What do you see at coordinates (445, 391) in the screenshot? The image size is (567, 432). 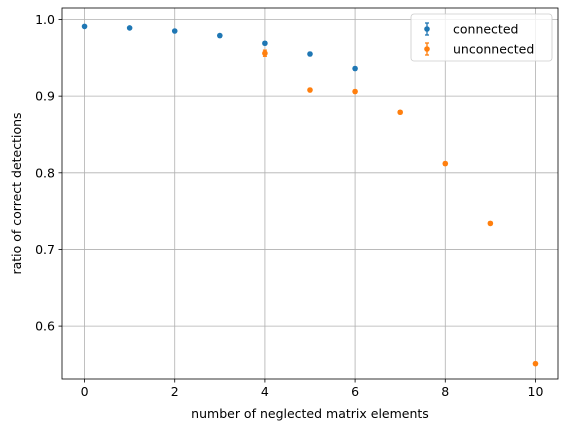 I see `x-tick-label: 8` at bounding box center [445, 391].